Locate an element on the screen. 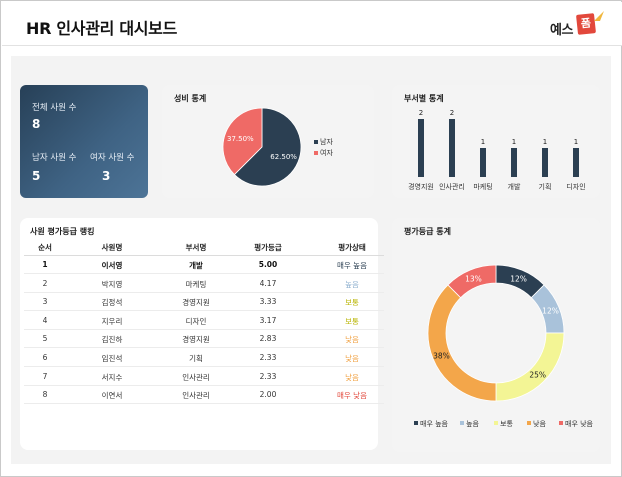  table-row: 2 박지영 마케팅 4.17 높음 is located at coordinates (204, 284).